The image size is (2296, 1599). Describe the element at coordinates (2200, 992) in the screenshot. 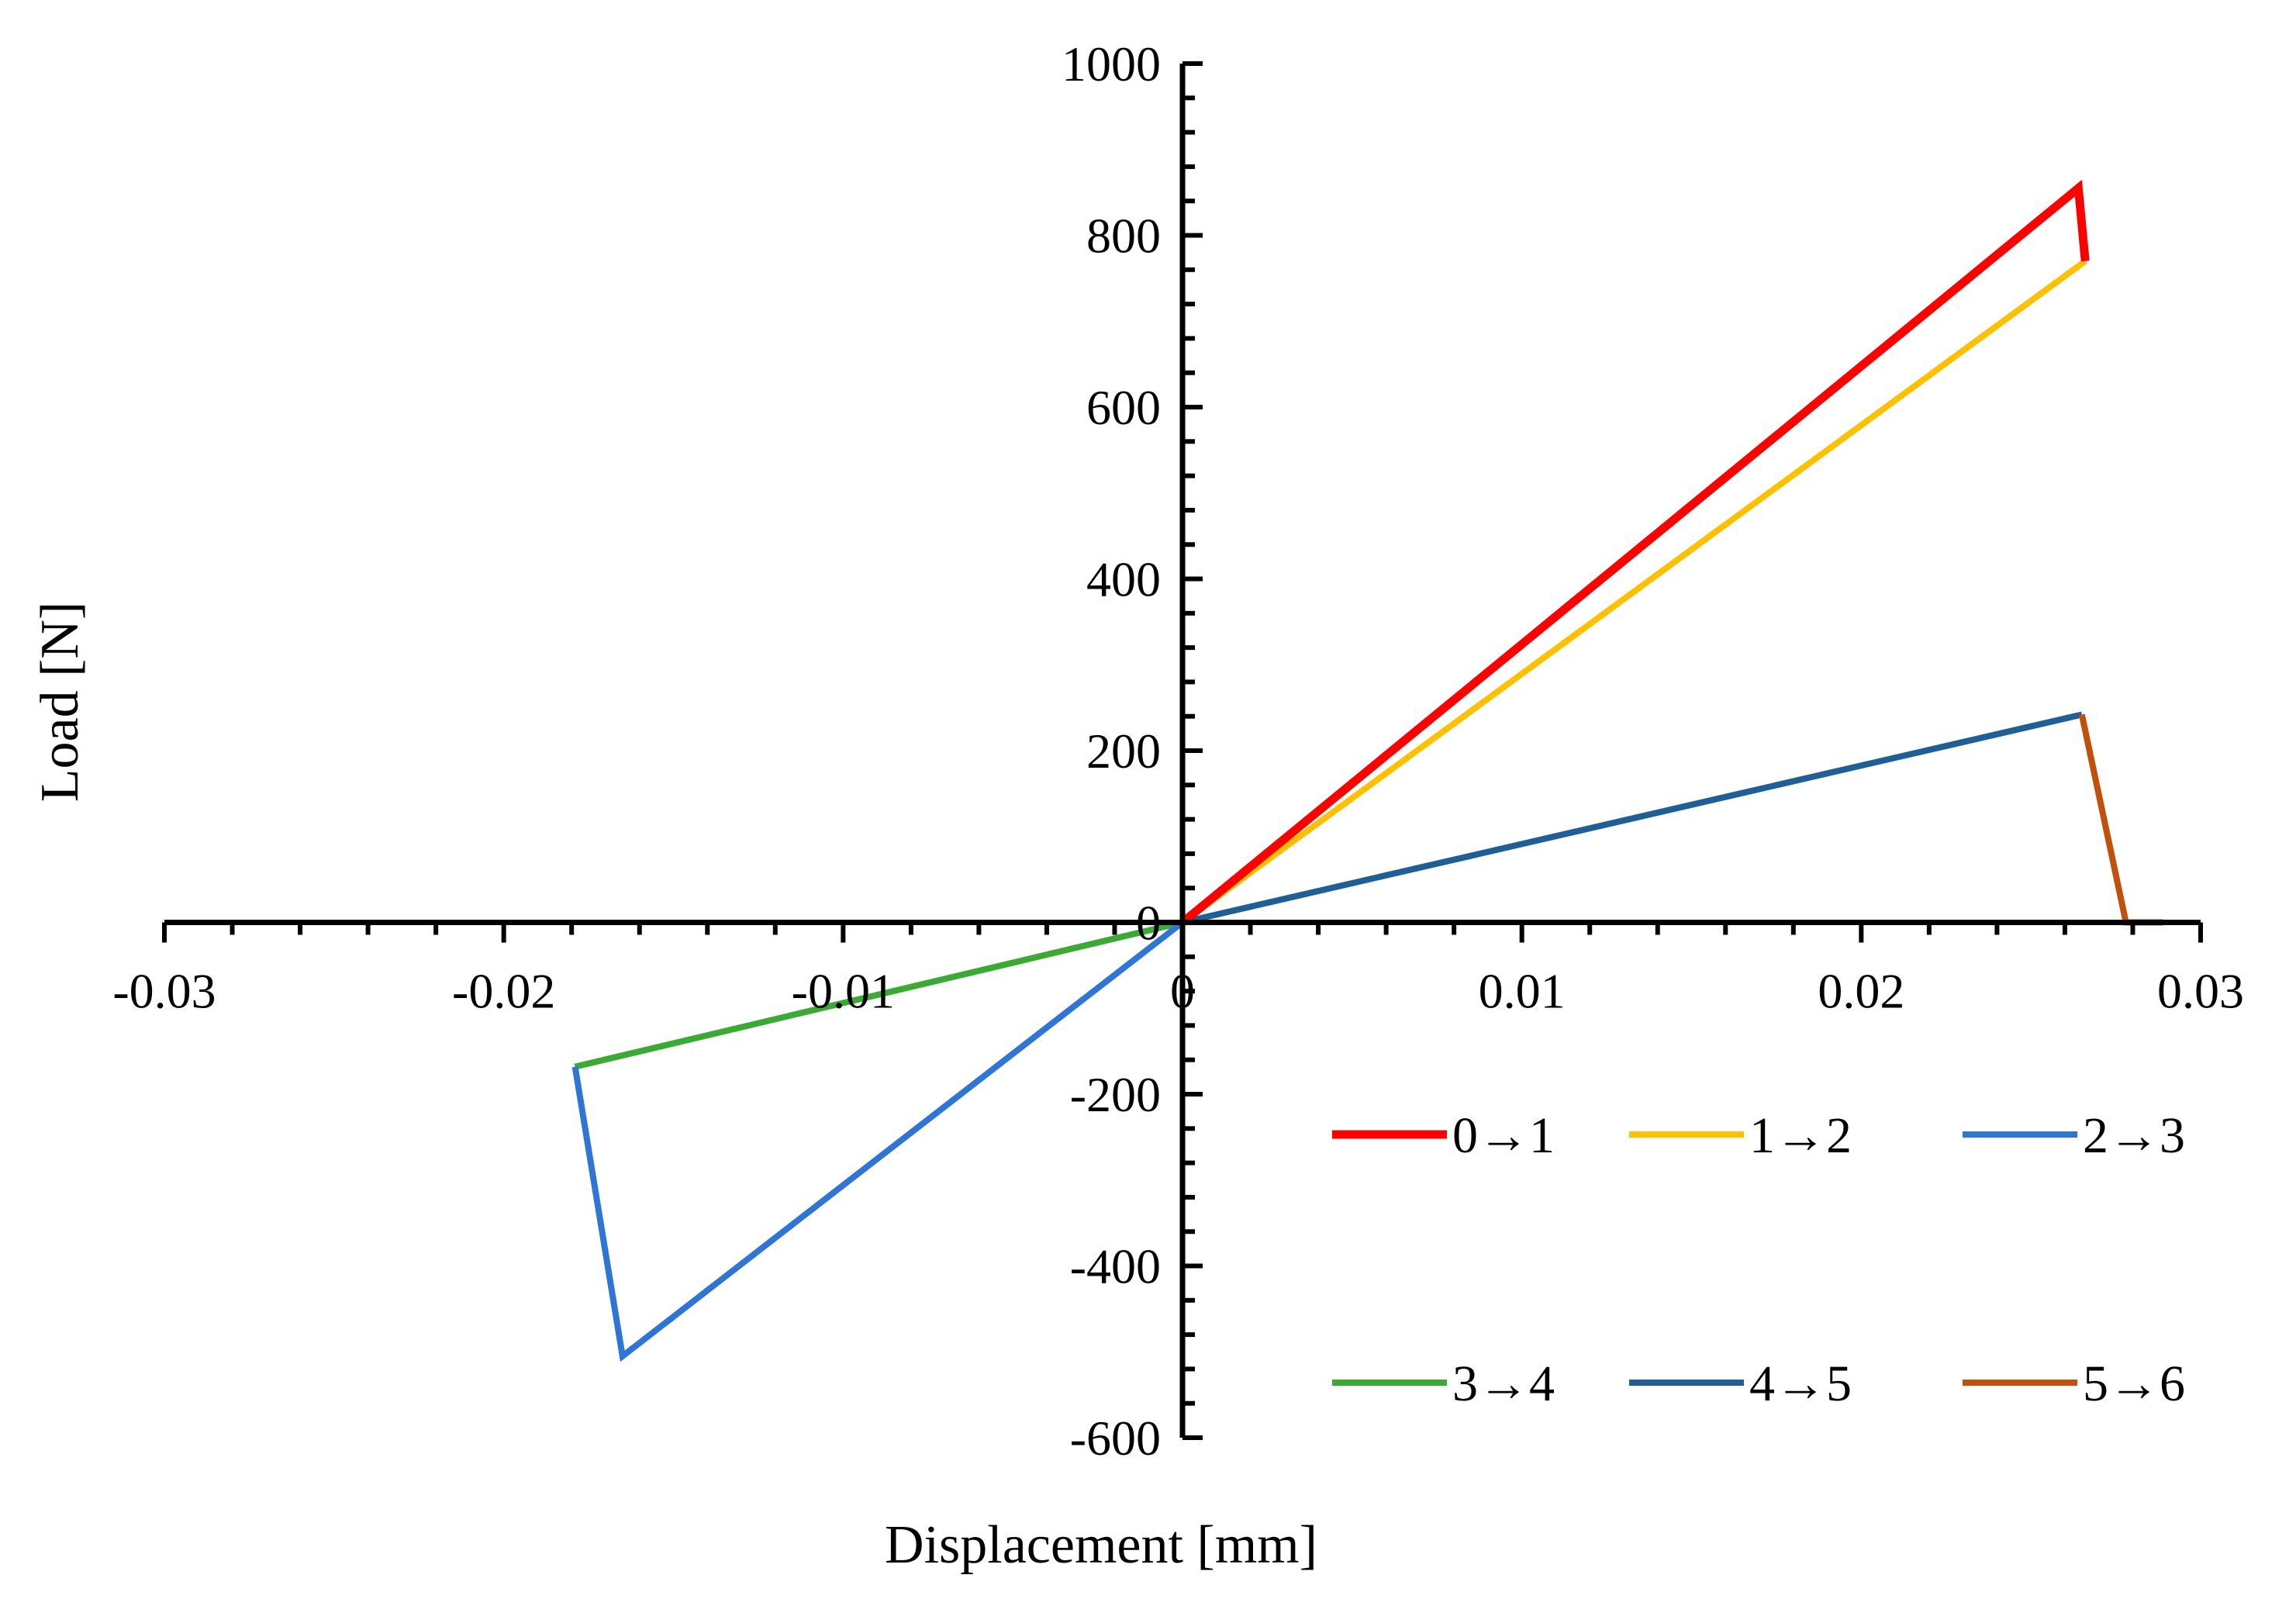

I see `x-tick-label: 0.03` at that location.